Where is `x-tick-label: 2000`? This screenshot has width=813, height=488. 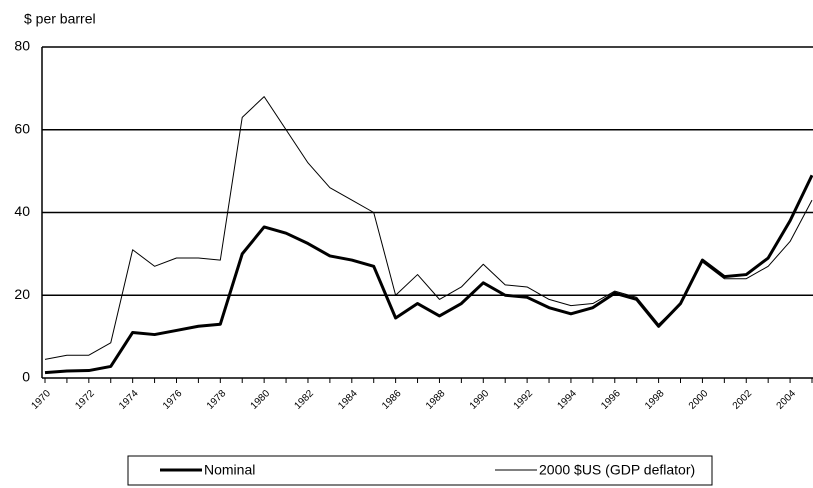
x-tick-label: 2000 is located at coordinates (699, 400).